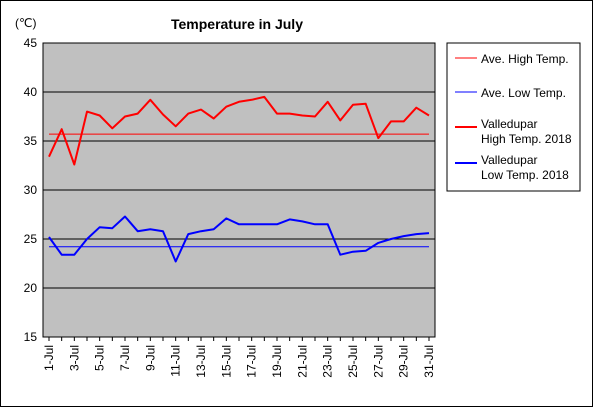 This screenshot has width=593, height=407. What do you see at coordinates (31, 337) in the screenshot?
I see `y-tick-label: 15` at bounding box center [31, 337].